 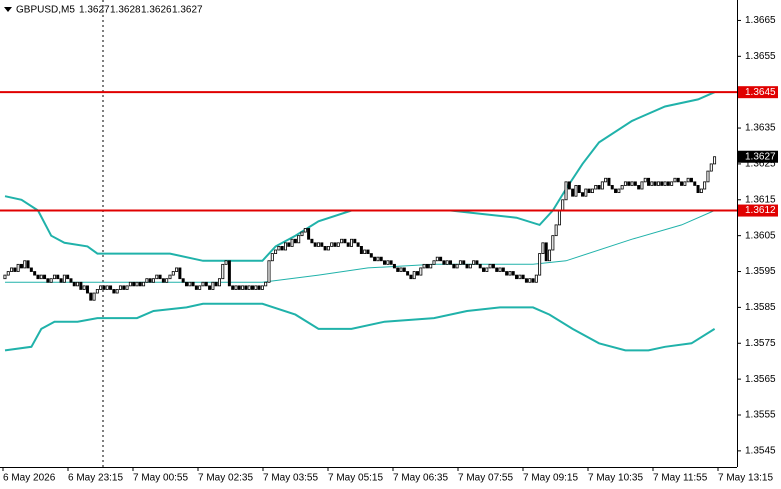 What do you see at coordinates (550, 478) in the screenshot?
I see `x-tick-label: 7 May 09:15` at bounding box center [550, 478].